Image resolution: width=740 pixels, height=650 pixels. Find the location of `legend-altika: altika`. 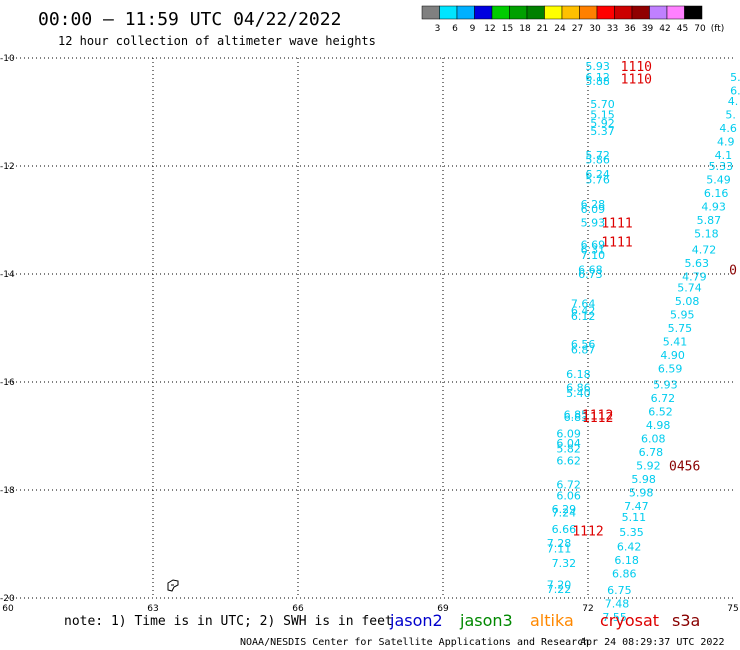

legend-altika: altika is located at coordinates (552, 620).